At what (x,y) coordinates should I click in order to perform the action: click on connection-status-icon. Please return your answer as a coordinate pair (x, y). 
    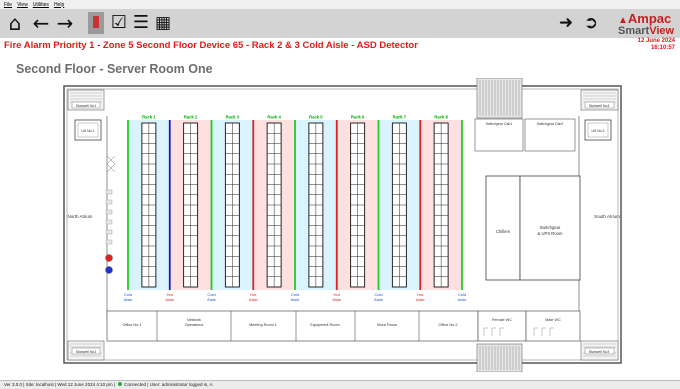
    Looking at the image, I should click on (120, 384).